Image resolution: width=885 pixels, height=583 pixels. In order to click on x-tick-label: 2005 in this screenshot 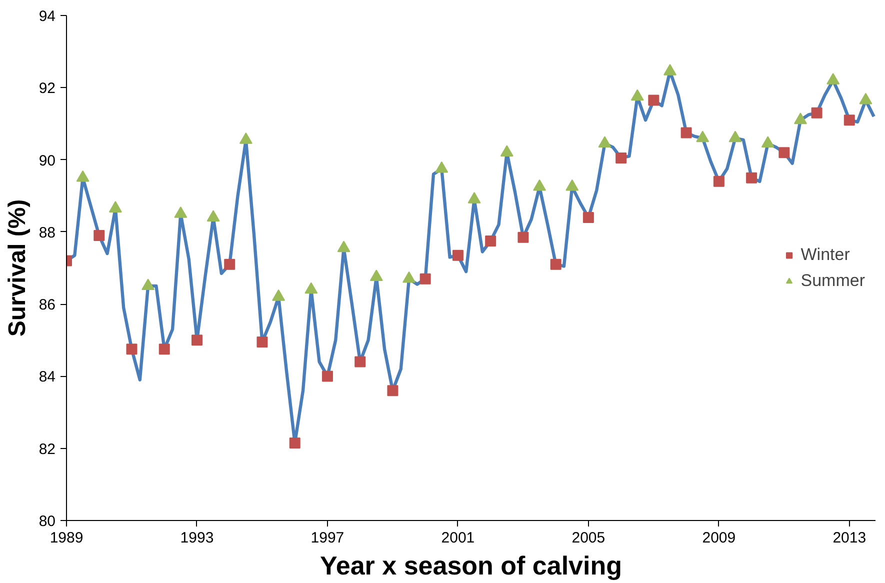, I will do `click(589, 538)`.